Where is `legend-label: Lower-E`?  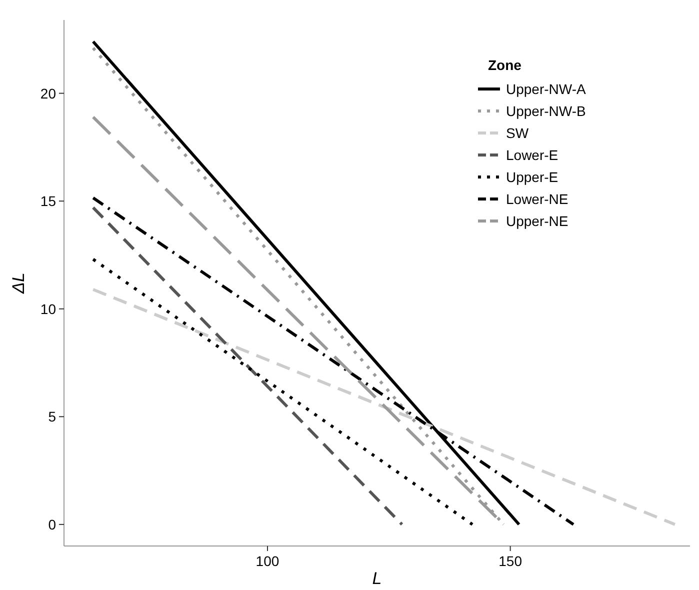
legend-label: Lower-E is located at coordinates (532, 155).